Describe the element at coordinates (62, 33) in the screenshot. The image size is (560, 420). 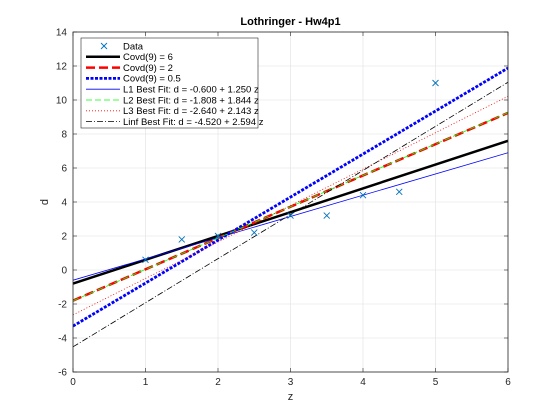
I see `y-tick-label: 14` at that location.